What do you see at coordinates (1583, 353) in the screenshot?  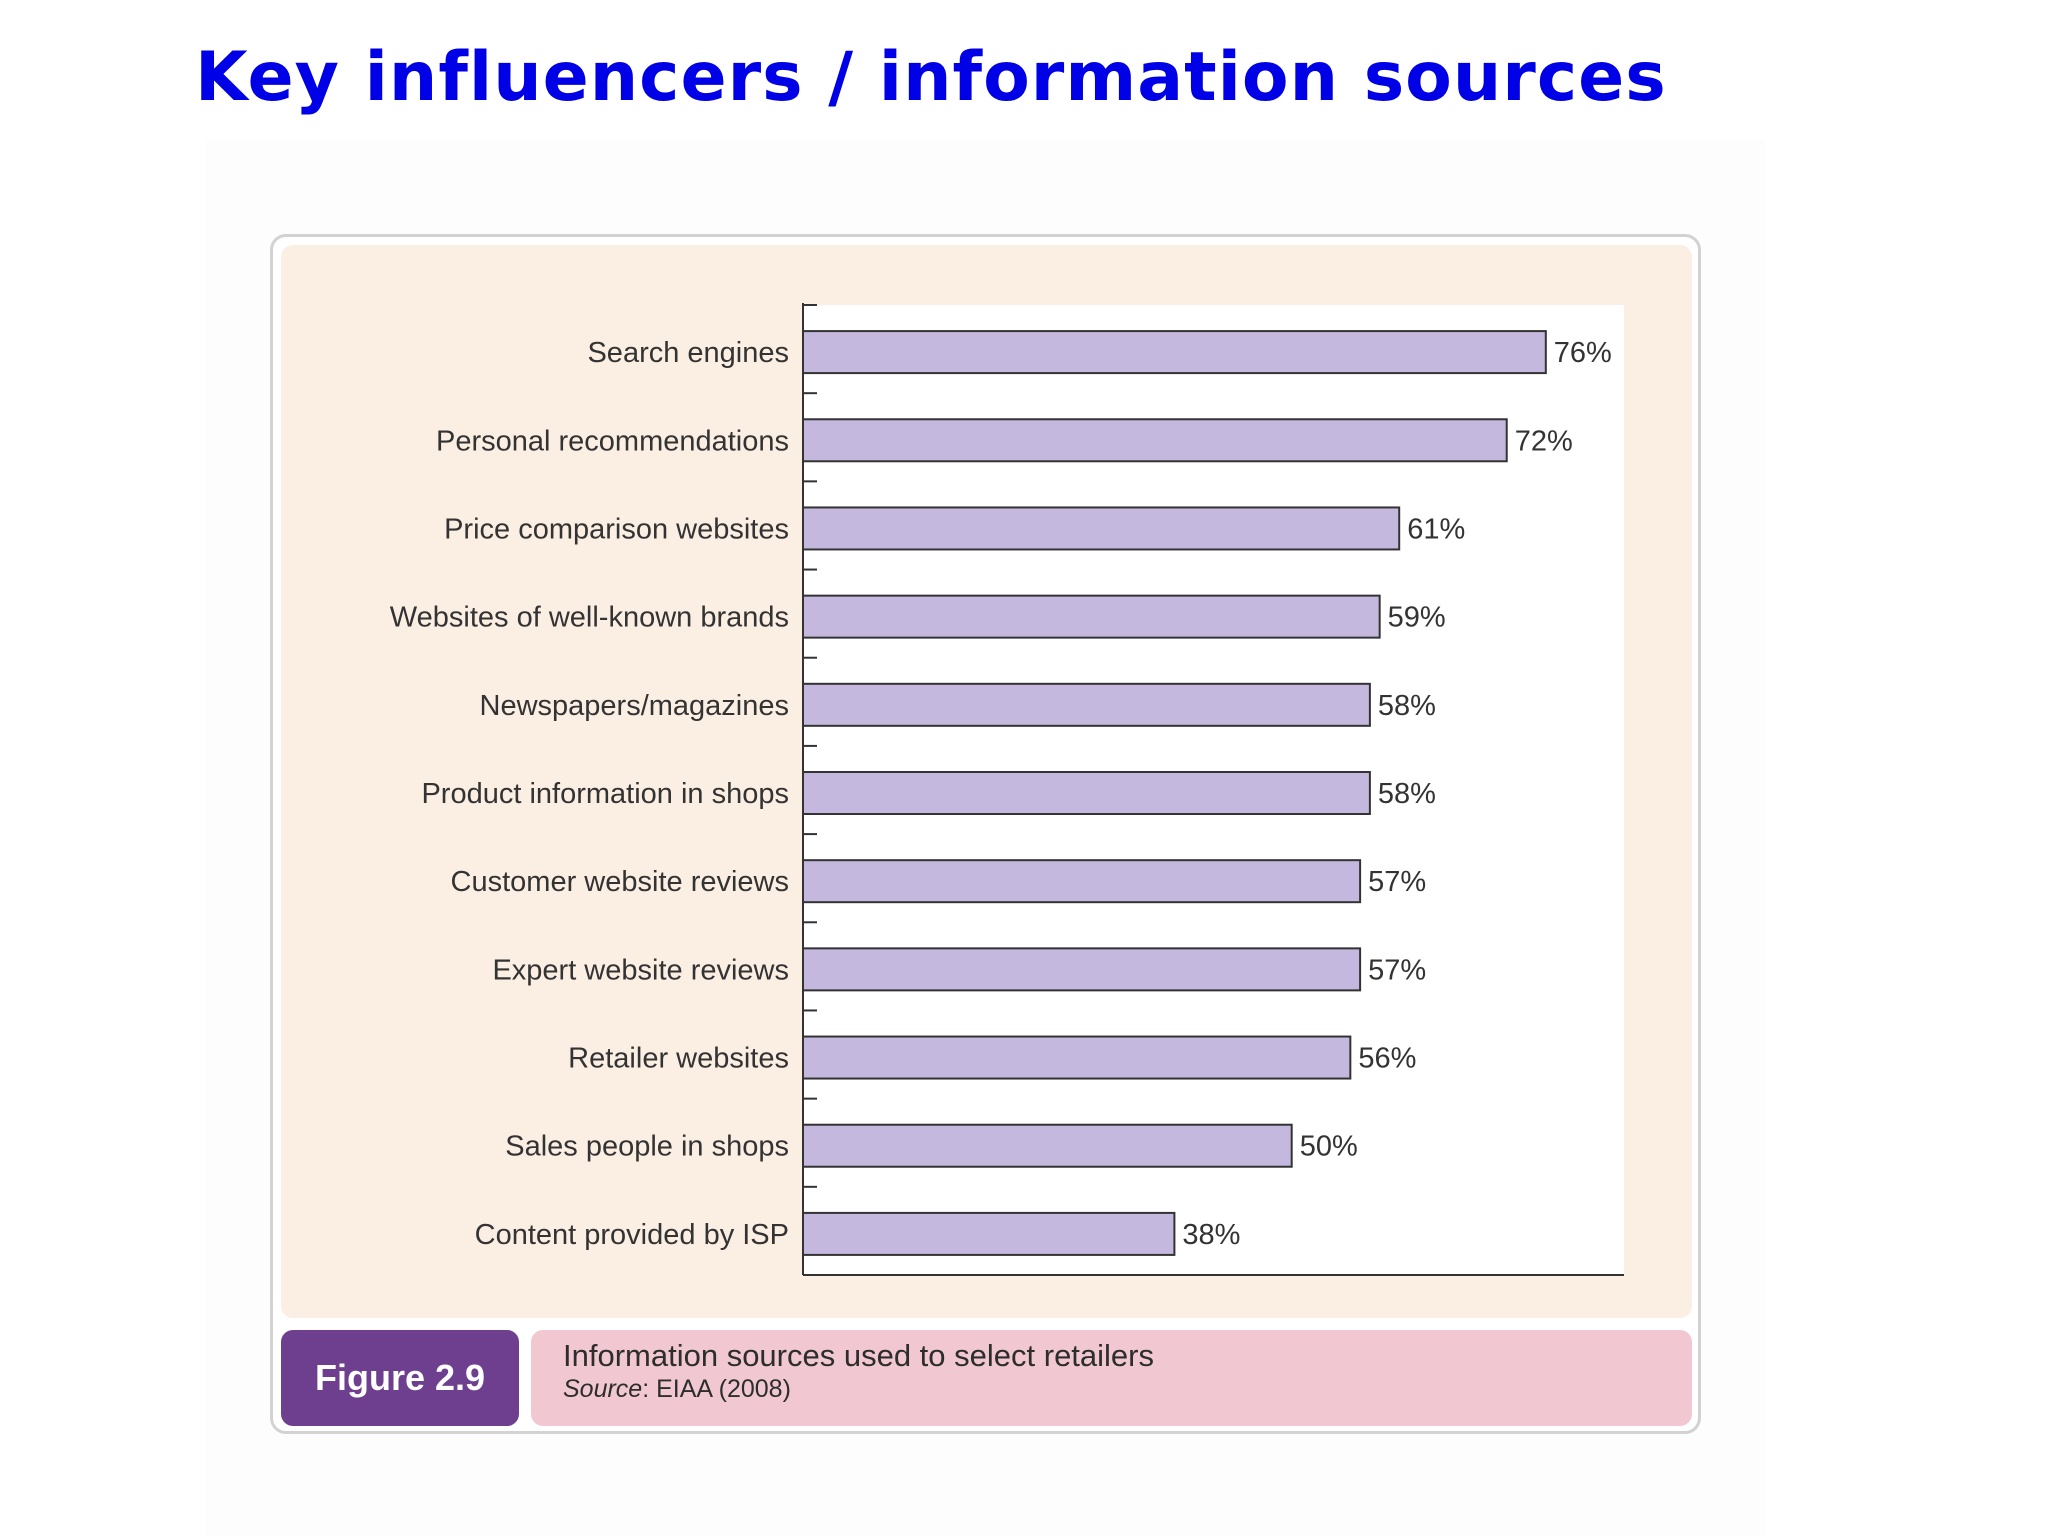 I see `value-label: 76%` at bounding box center [1583, 353].